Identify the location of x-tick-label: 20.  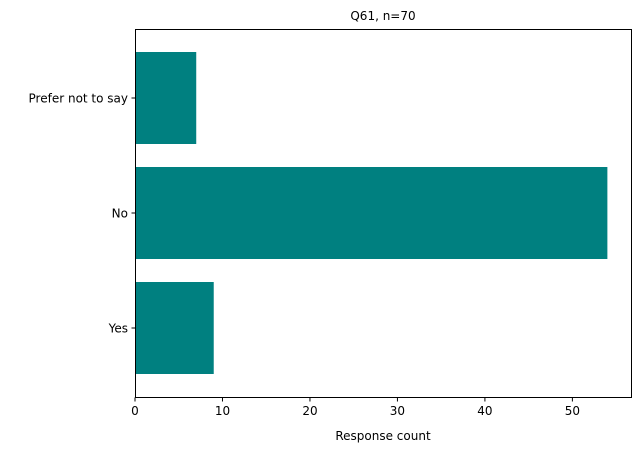
(309, 411).